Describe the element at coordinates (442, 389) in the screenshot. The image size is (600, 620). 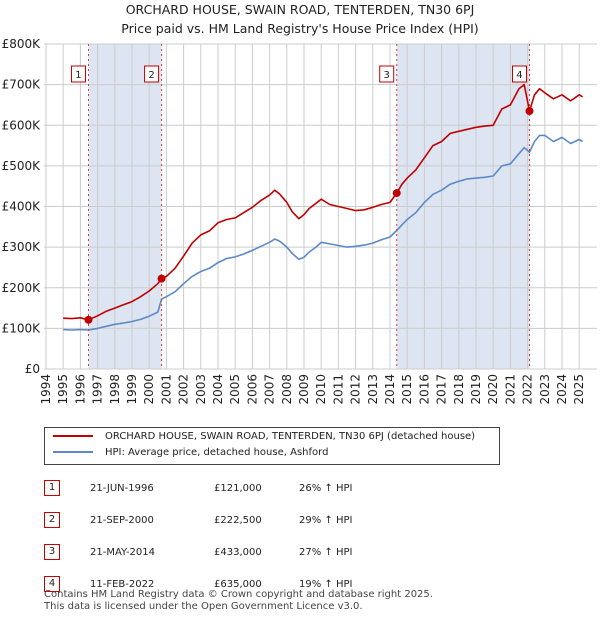
I see `x-tick-label: 2017` at that location.